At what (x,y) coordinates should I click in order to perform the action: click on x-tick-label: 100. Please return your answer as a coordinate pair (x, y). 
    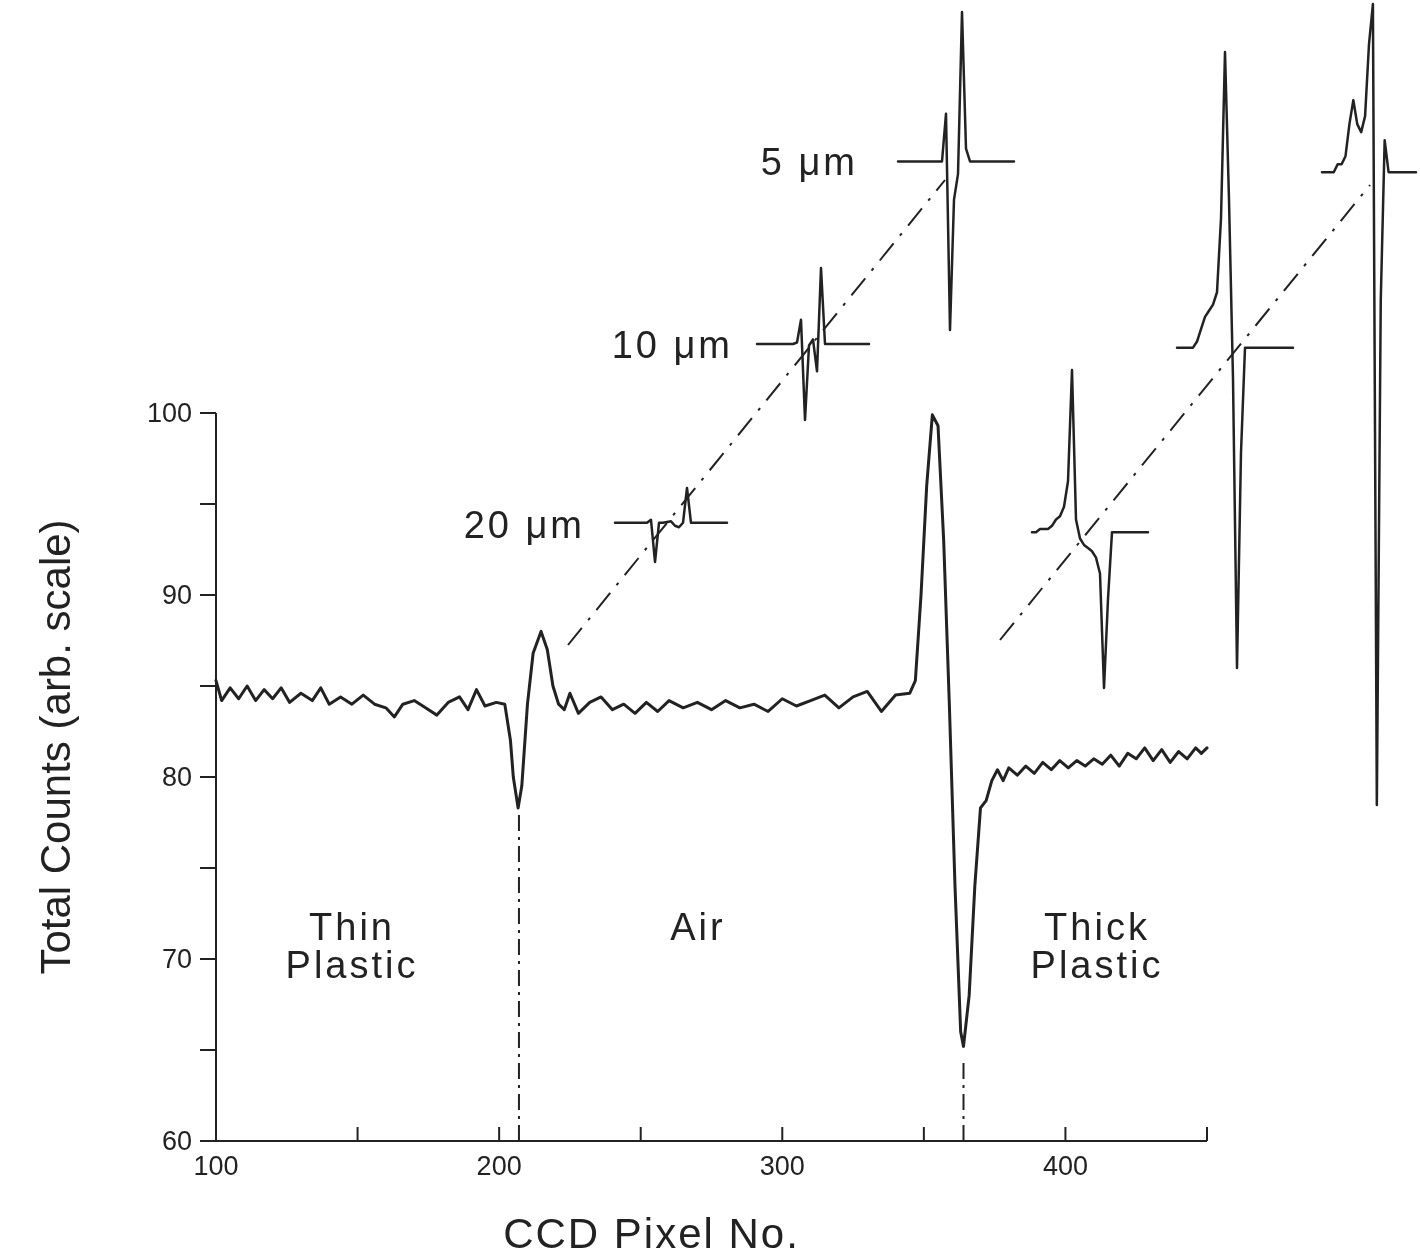
    Looking at the image, I should click on (216, 1166).